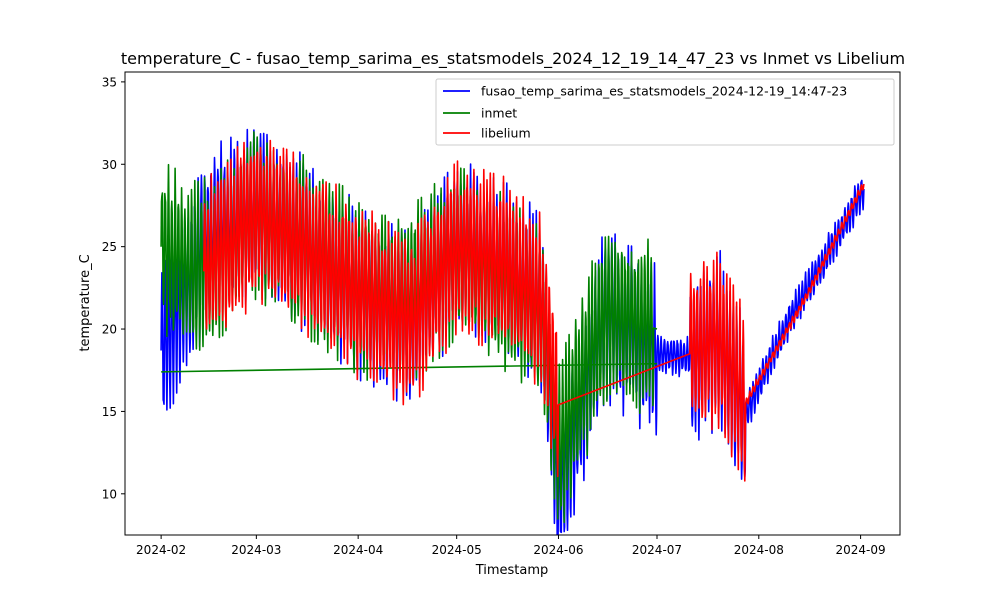 The width and height of the screenshot is (1000, 600). I want to click on y-tick-label: 30, so click(109, 165).